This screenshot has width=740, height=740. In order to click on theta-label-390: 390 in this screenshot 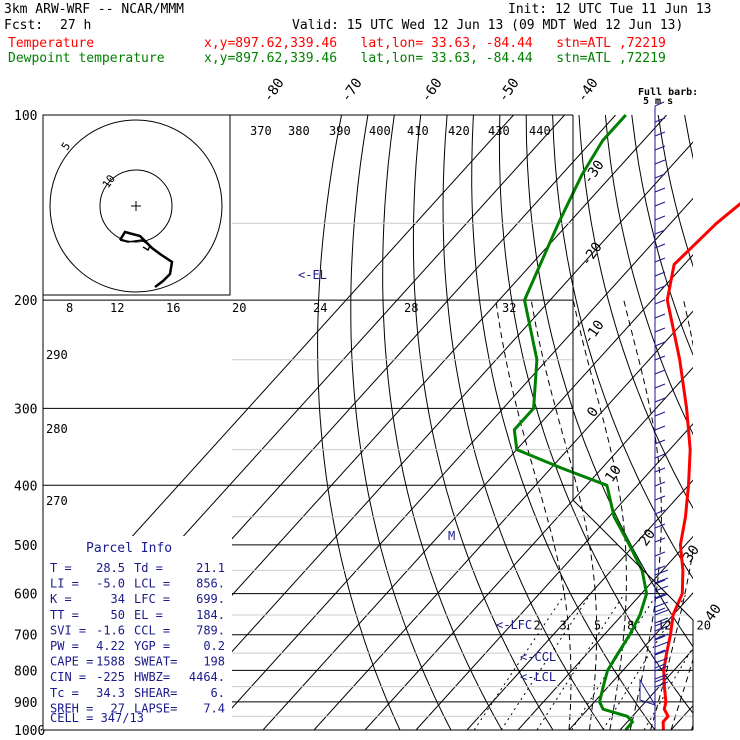, I will do `click(340, 131)`.